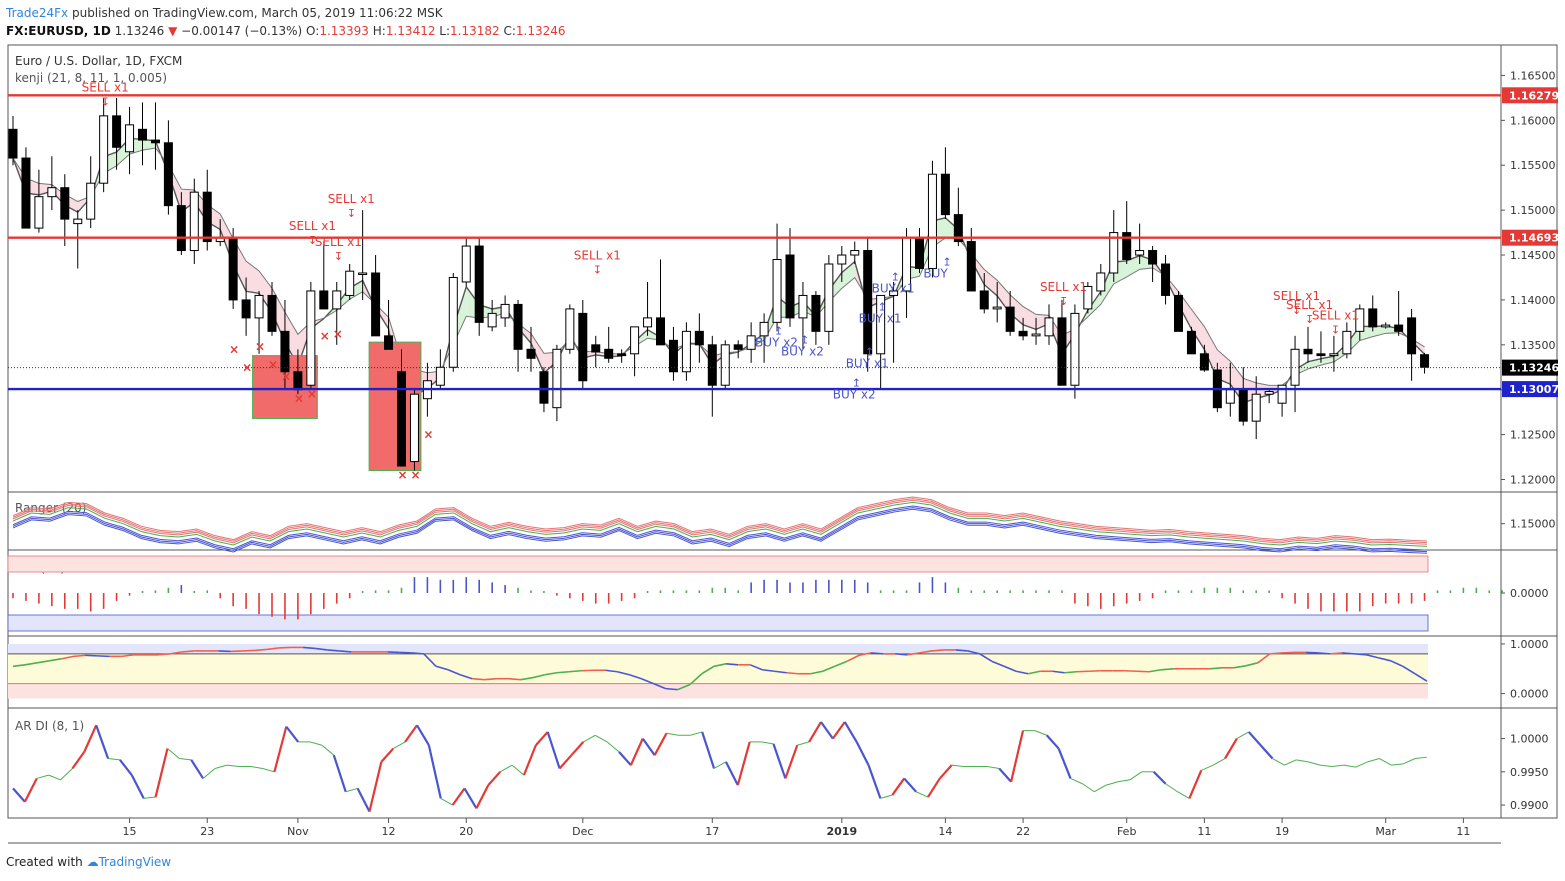 Image resolution: width=1565 pixels, height=881 pixels. I want to click on ranger-pane: Ranger (20)1.15000, so click(784, 525).